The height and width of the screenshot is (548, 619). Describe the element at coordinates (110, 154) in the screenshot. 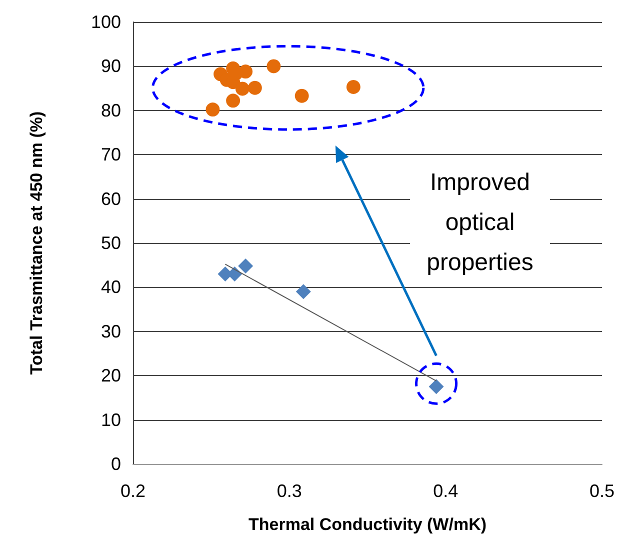

I see `y-tick-label: 70` at that location.